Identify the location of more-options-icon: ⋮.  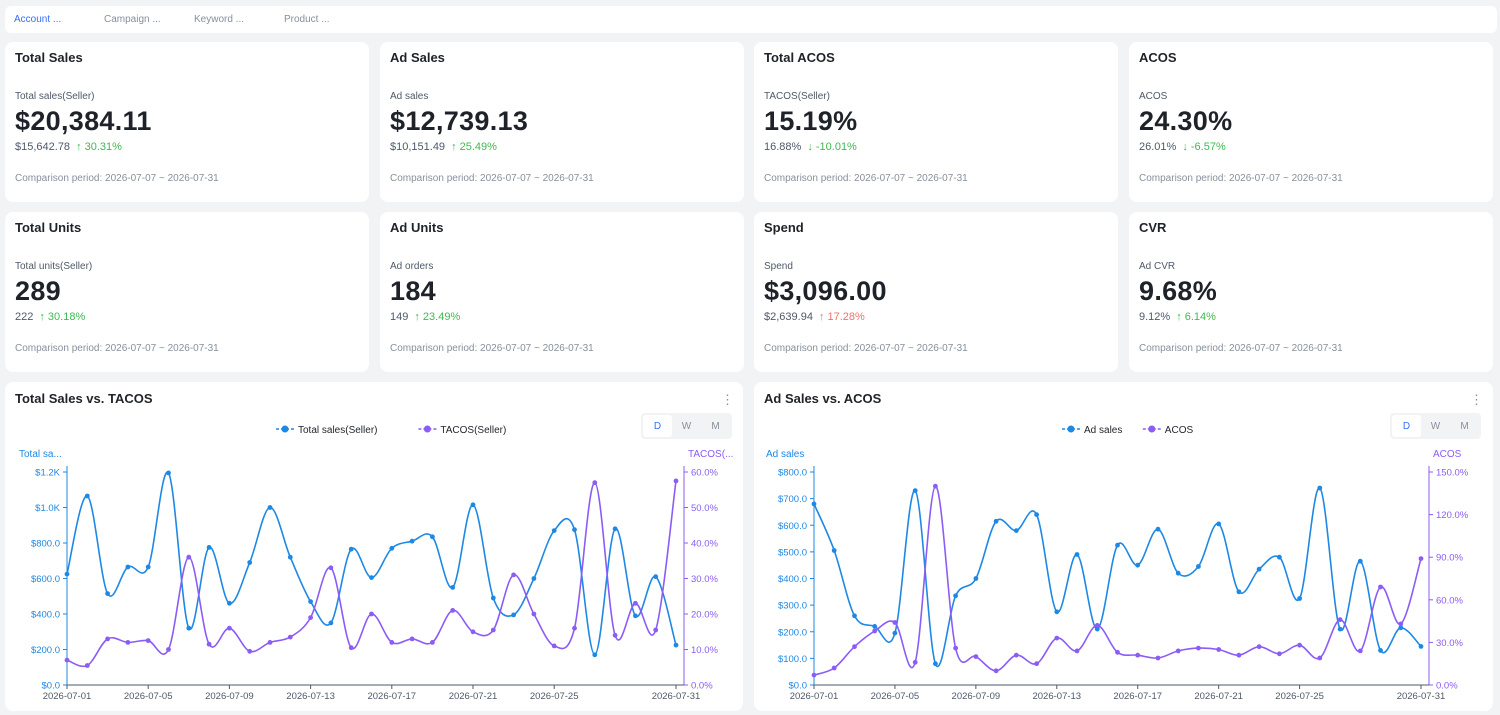
(727, 399).